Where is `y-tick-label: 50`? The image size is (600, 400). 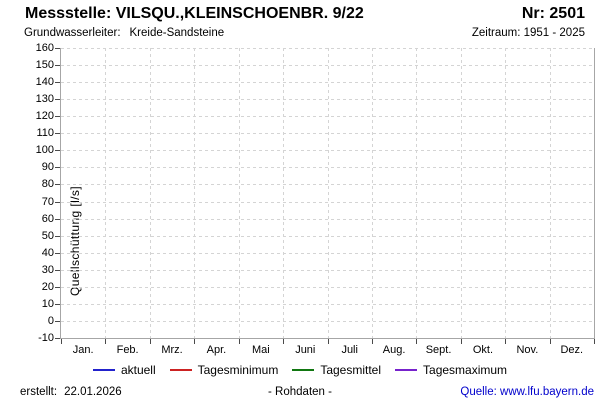
y-tick-label: 50 is located at coordinates (47, 235).